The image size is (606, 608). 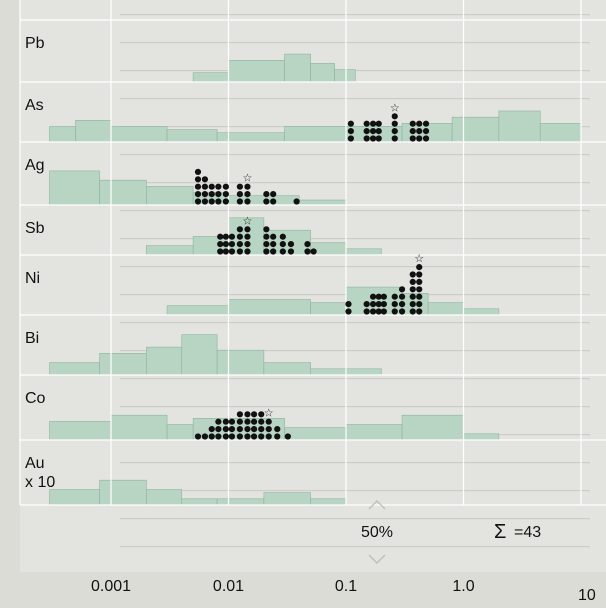 I want to click on row-label: Ni, so click(x=32, y=278).